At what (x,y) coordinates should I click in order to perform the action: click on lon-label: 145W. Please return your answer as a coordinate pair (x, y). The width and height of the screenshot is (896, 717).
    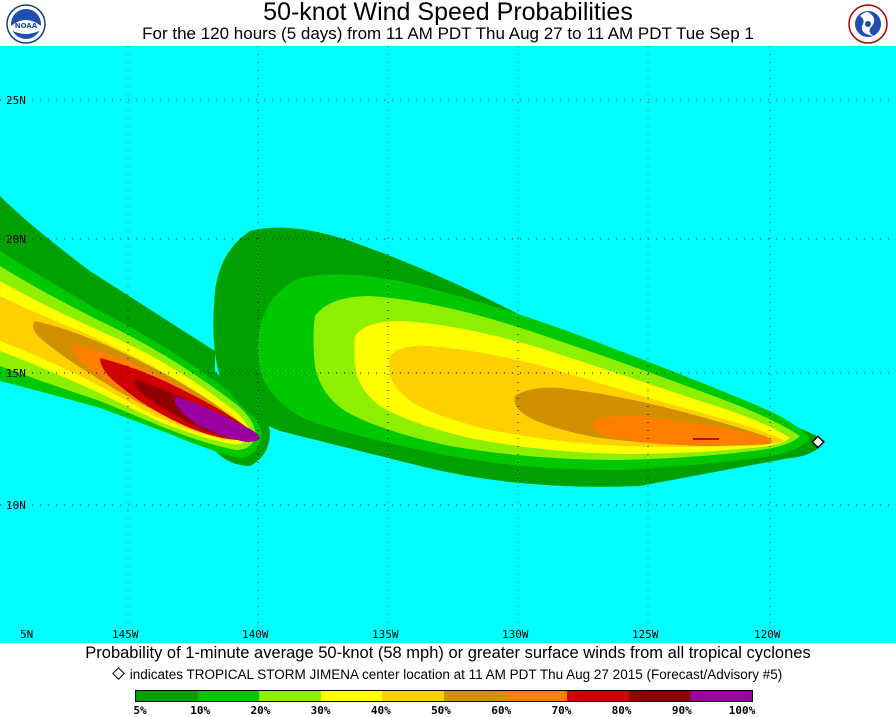
    Looking at the image, I should click on (125, 634).